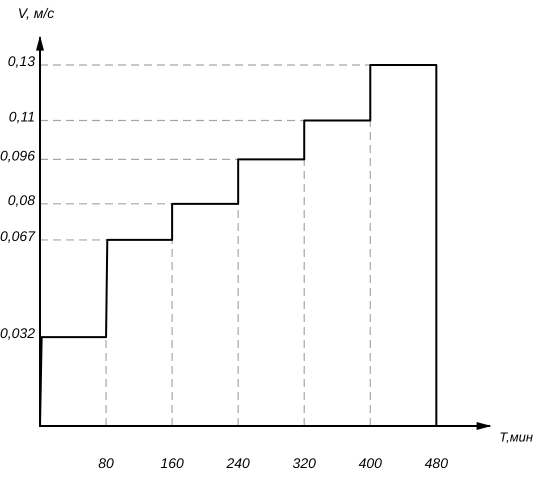 This screenshot has width=536, height=479. Describe the element at coordinates (370, 463) in the screenshot. I see `x-tick-label: 400` at that location.